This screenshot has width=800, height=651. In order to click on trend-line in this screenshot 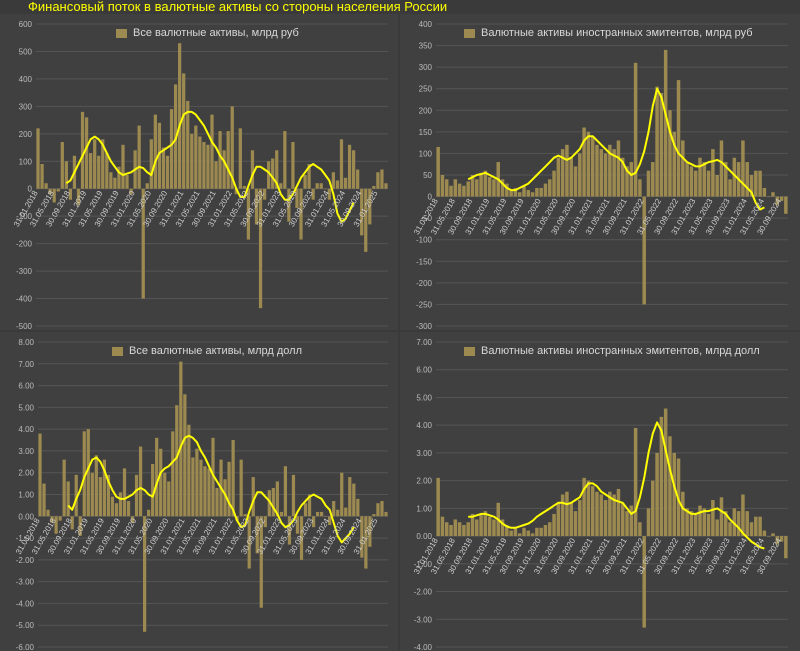, I will do `click(210, 166)`.